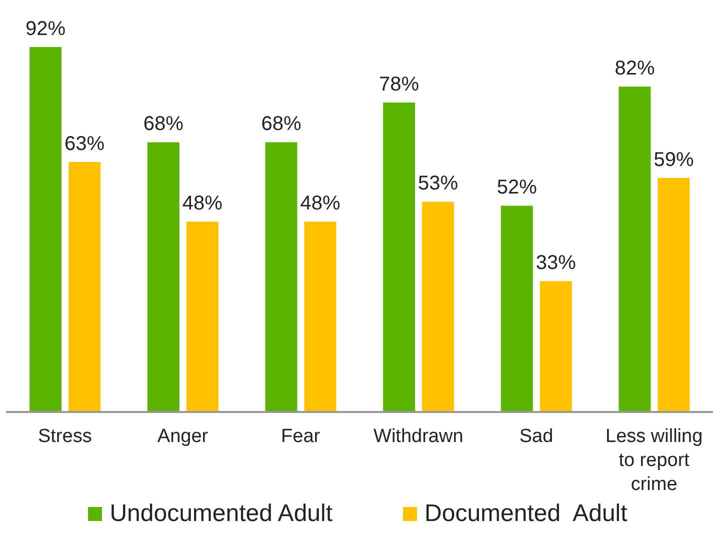  What do you see at coordinates (536, 436) in the screenshot?
I see `x-tick-label: Sad` at bounding box center [536, 436].